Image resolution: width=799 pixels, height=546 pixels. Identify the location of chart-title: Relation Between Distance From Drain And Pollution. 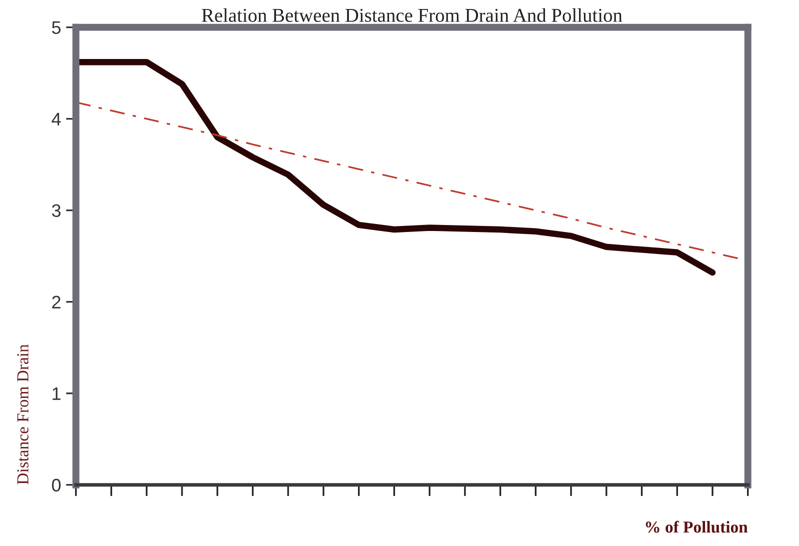
(412, 15).